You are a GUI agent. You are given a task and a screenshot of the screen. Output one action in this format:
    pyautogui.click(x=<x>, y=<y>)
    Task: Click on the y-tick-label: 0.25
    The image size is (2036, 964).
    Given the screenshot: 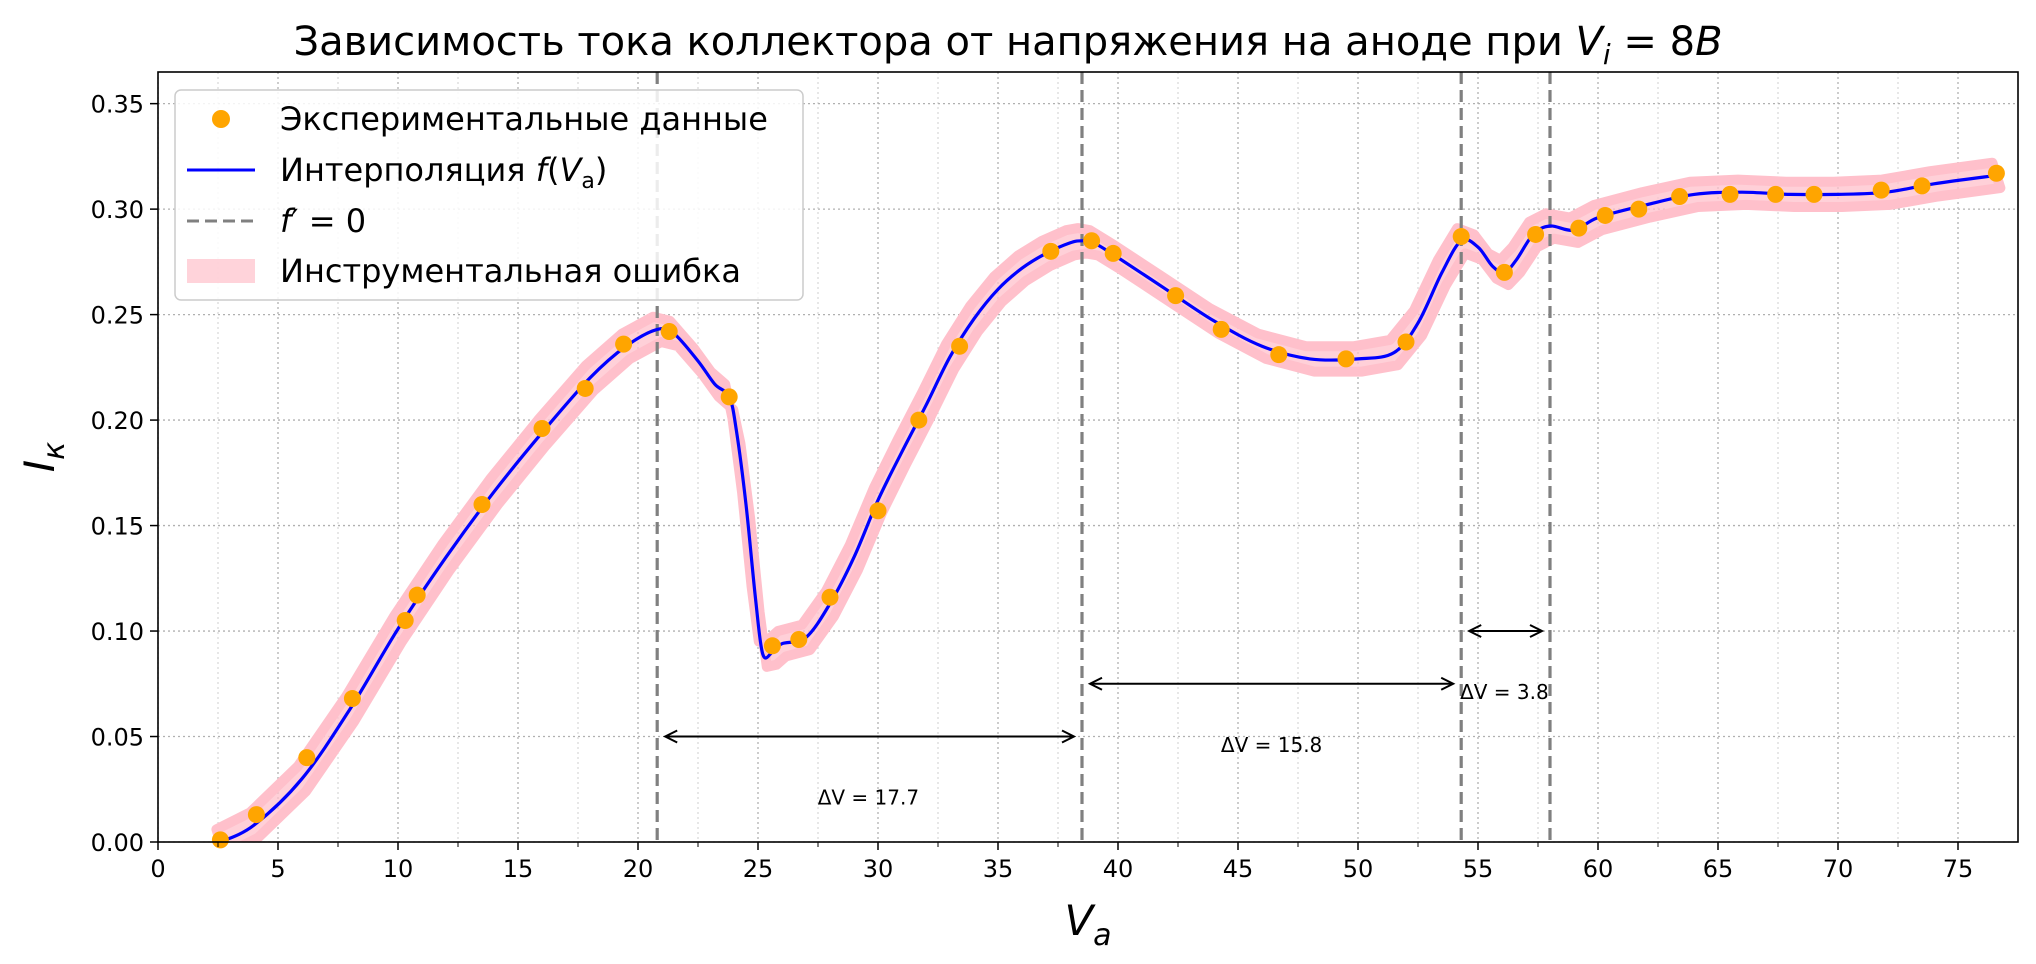 What is the action you would take?
    pyautogui.click(x=117, y=316)
    